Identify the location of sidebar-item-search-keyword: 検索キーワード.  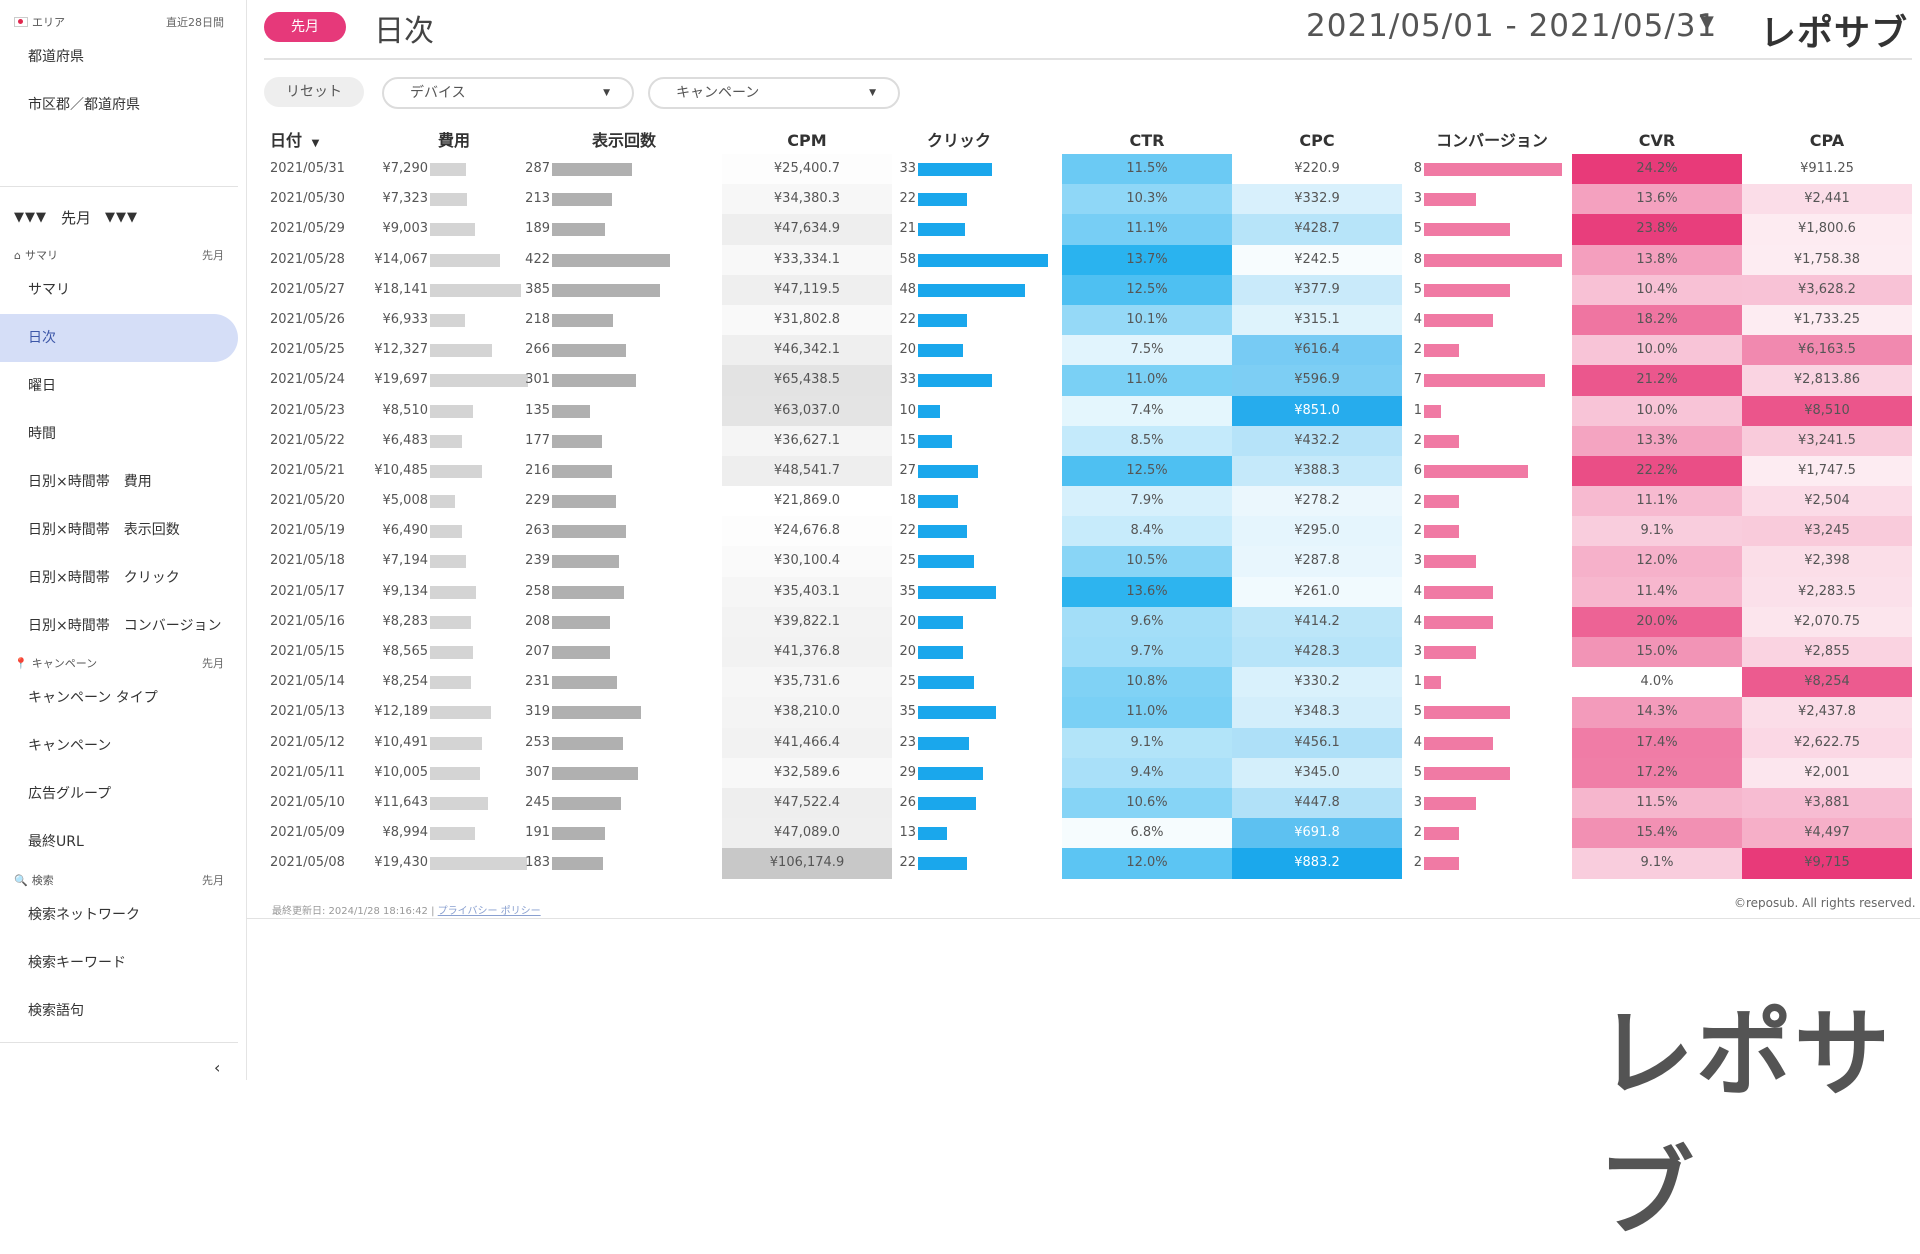
(77, 963).